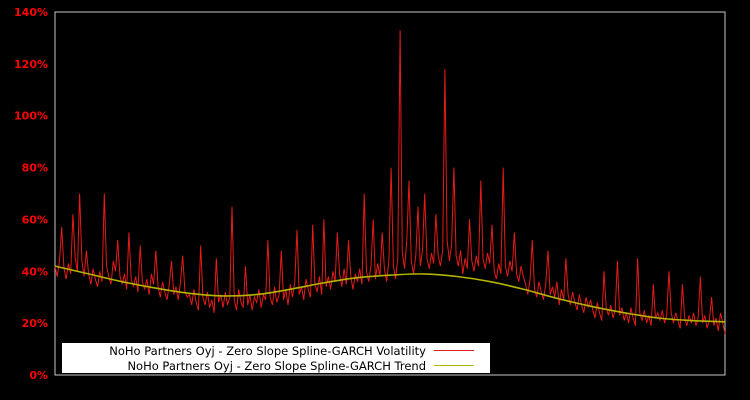 The width and height of the screenshot is (750, 400). I want to click on y-axis-tick-label: 120%, so click(31, 64).